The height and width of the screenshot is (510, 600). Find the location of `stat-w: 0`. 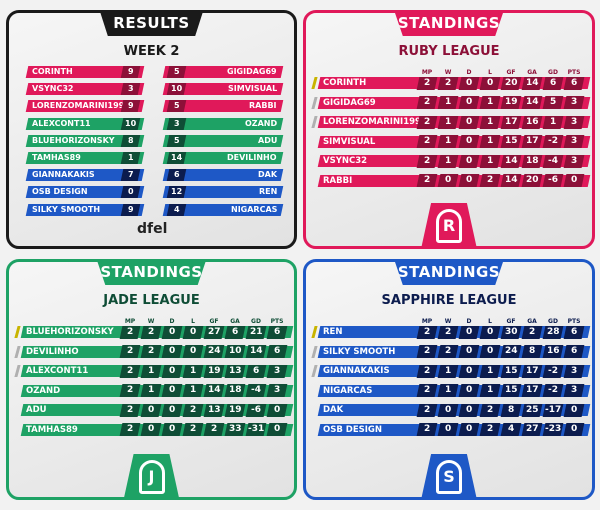

stat-w: 0 is located at coordinates (448, 429).